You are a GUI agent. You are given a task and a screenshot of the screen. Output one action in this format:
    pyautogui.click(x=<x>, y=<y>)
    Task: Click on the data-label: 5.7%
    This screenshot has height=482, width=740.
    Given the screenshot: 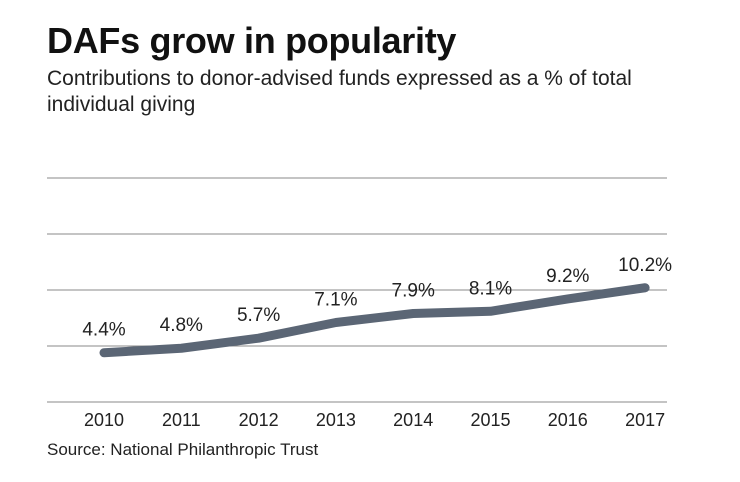 What is the action you would take?
    pyautogui.click(x=258, y=315)
    